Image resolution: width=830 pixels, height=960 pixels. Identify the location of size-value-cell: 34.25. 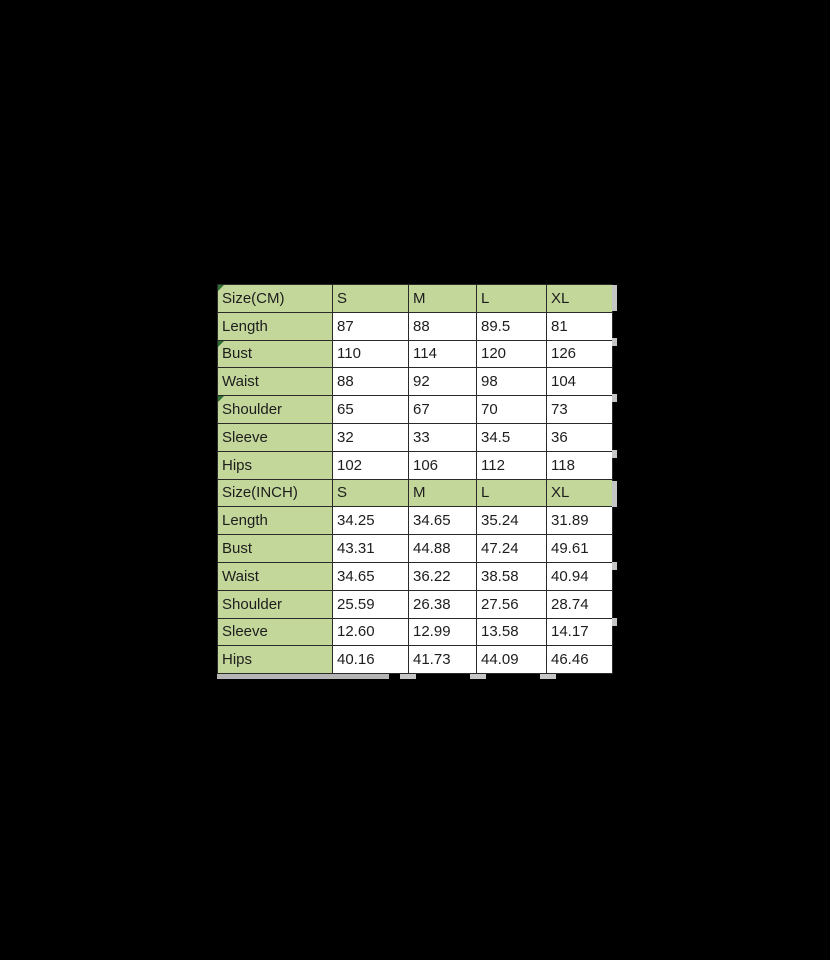
(370, 521).